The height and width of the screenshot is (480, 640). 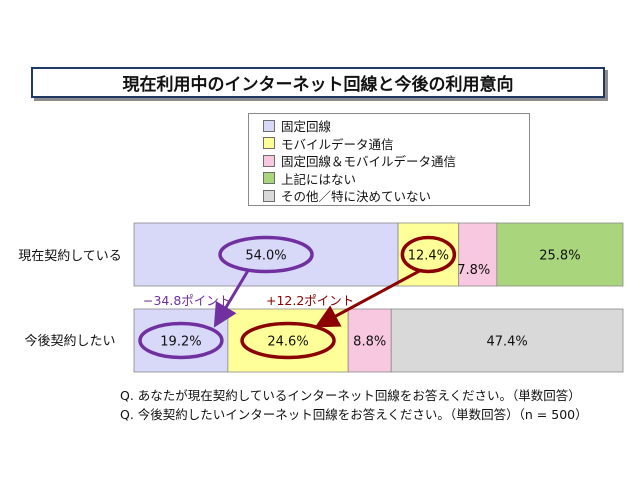 I want to click on legend-label: 固定回線, so click(x=306, y=127).